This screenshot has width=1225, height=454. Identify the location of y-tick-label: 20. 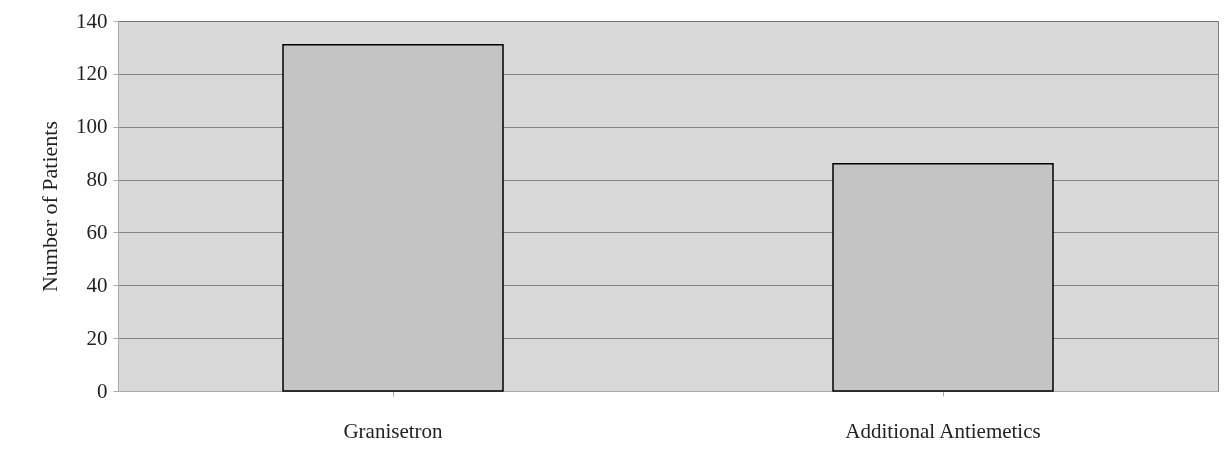
(97, 337).